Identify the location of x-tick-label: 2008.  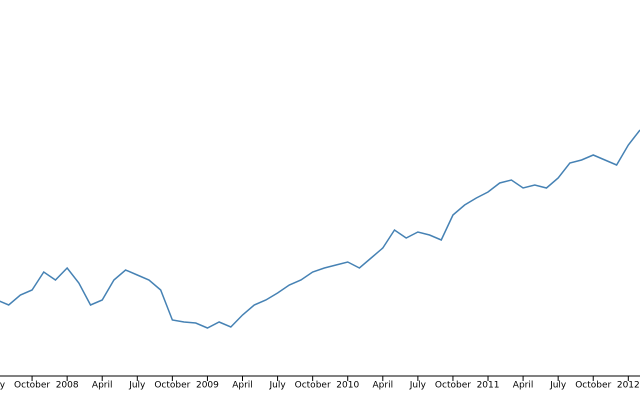
(67, 386).